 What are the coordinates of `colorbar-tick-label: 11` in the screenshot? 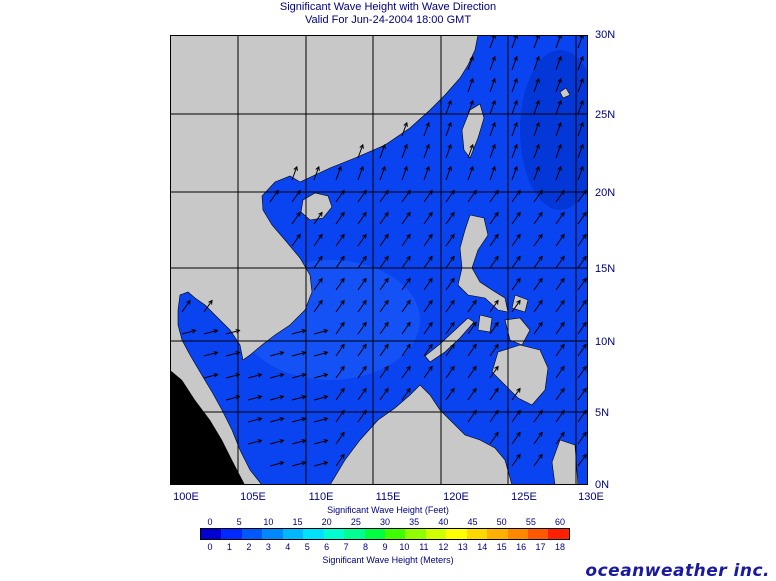 It's located at (424, 547).